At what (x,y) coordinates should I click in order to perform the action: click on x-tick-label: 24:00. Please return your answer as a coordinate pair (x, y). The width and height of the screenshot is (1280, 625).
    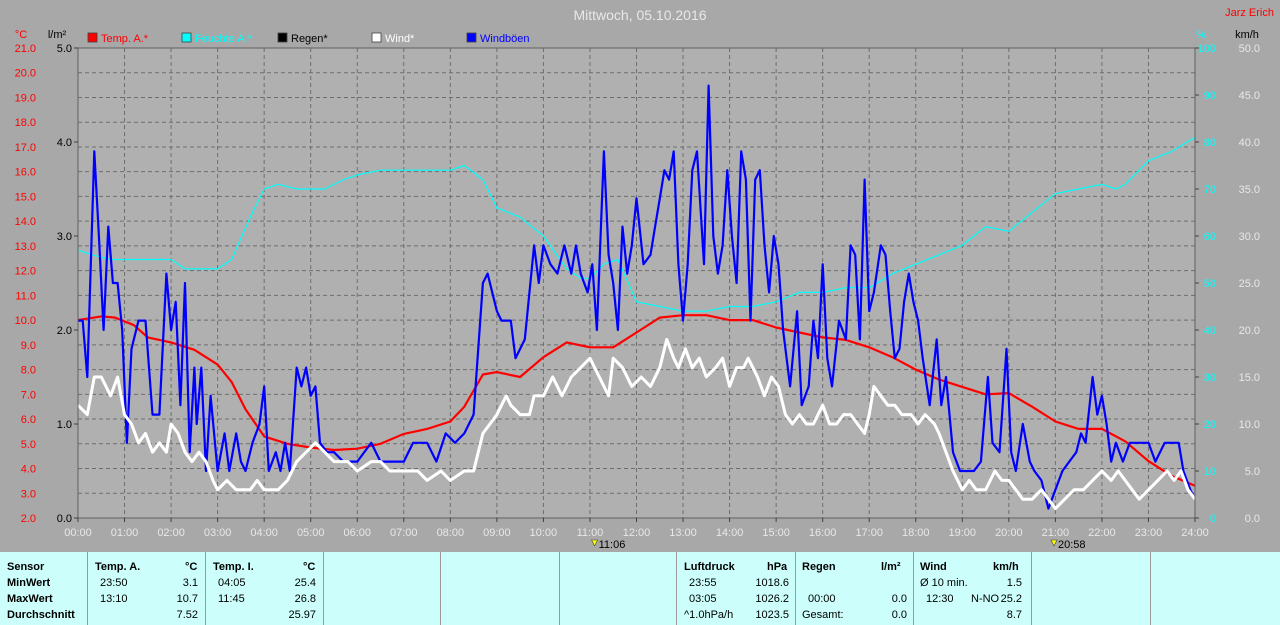
    Looking at the image, I should click on (1195, 533).